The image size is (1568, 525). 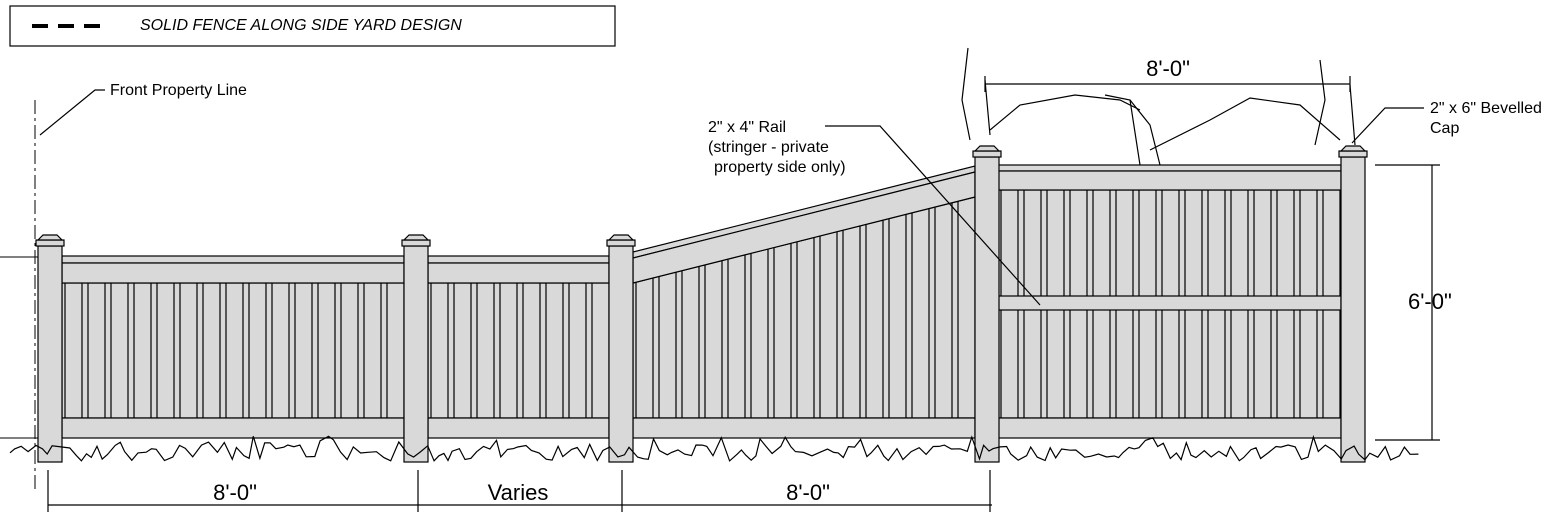 What do you see at coordinates (780, 167) in the screenshot?
I see `callout: property side only)` at bounding box center [780, 167].